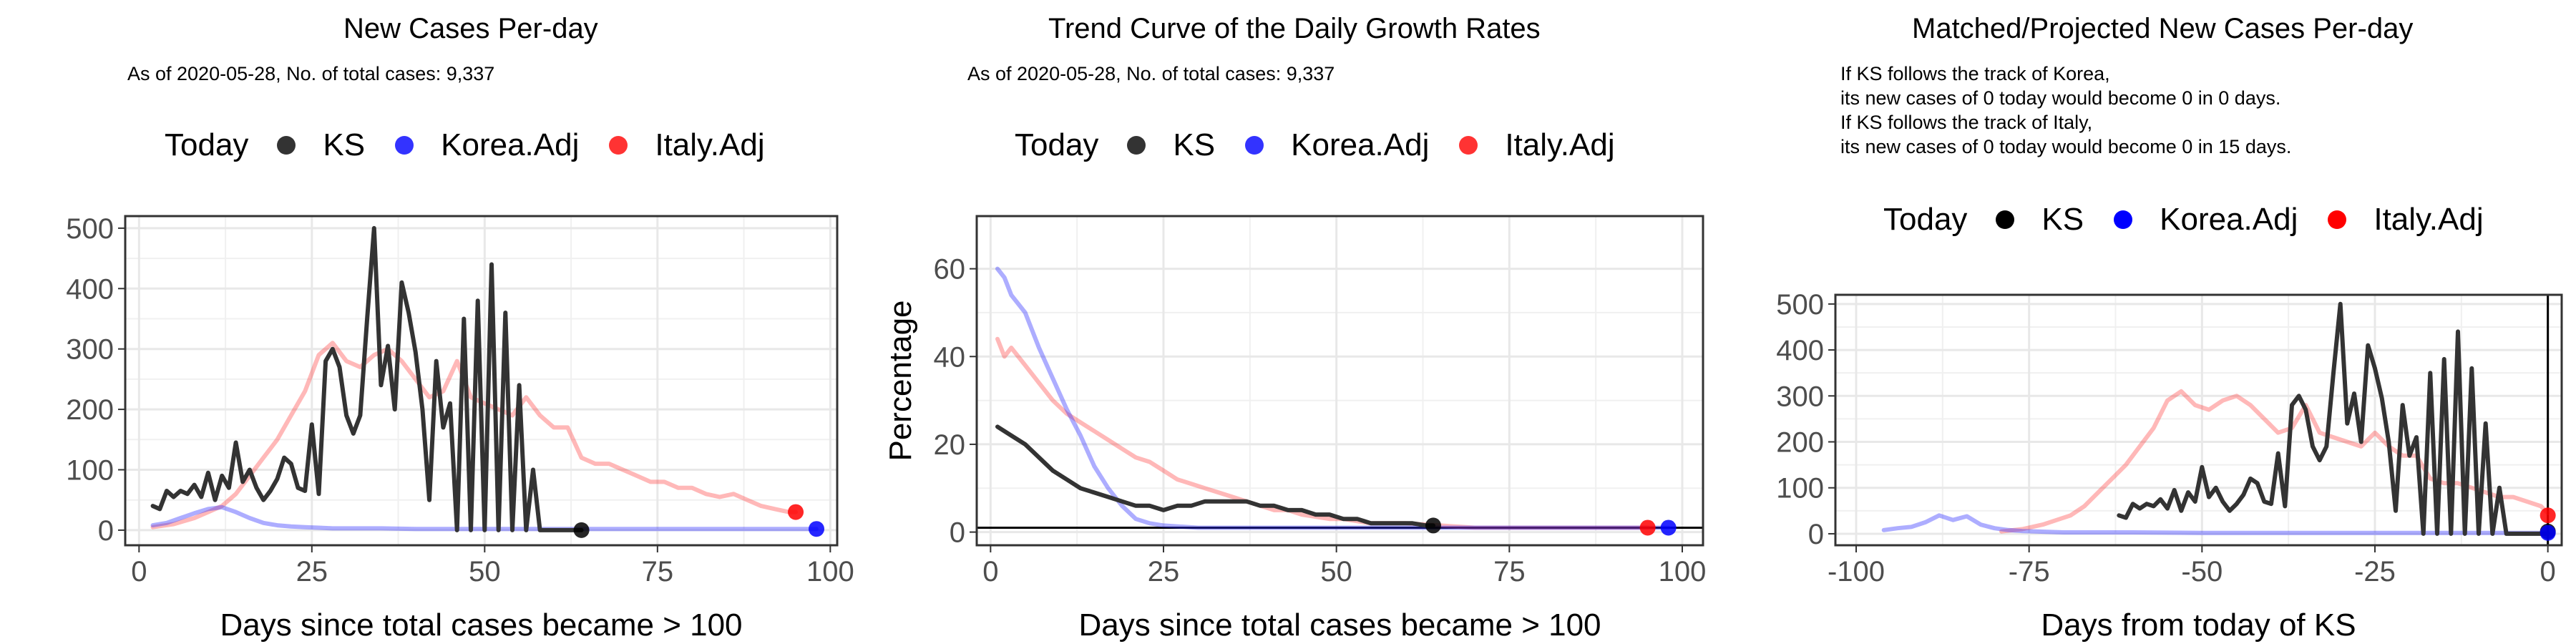 The width and height of the screenshot is (2576, 644). Describe the element at coordinates (470, 28) in the screenshot. I see `chart-title: New Cases Per-day` at that location.